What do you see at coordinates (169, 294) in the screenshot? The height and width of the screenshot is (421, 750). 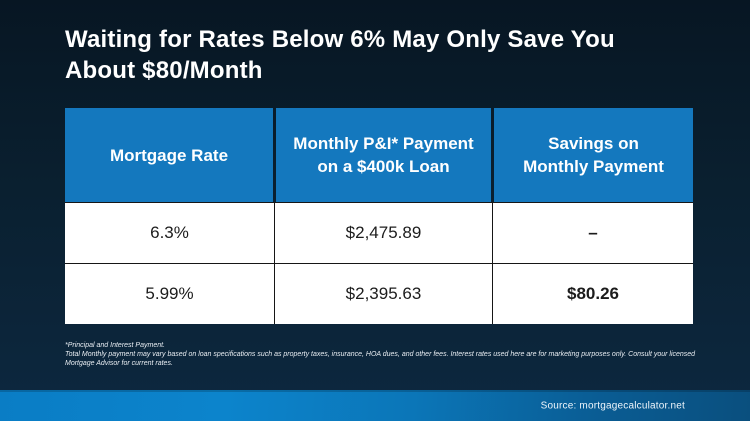 I see `table-cell-rate-row2: 5.99%` at bounding box center [169, 294].